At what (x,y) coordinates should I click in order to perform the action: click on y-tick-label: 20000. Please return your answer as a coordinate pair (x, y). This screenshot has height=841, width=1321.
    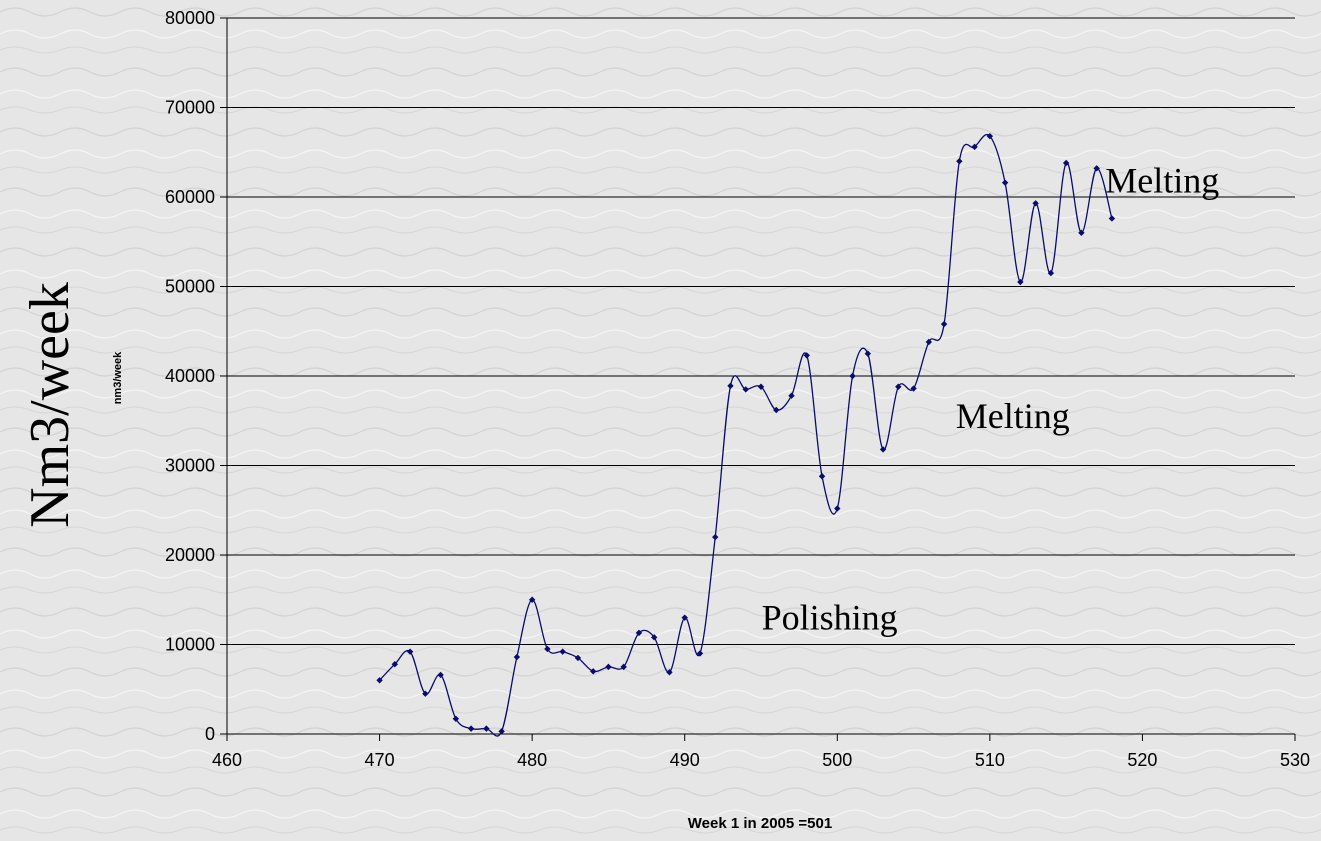
    Looking at the image, I should click on (190, 555).